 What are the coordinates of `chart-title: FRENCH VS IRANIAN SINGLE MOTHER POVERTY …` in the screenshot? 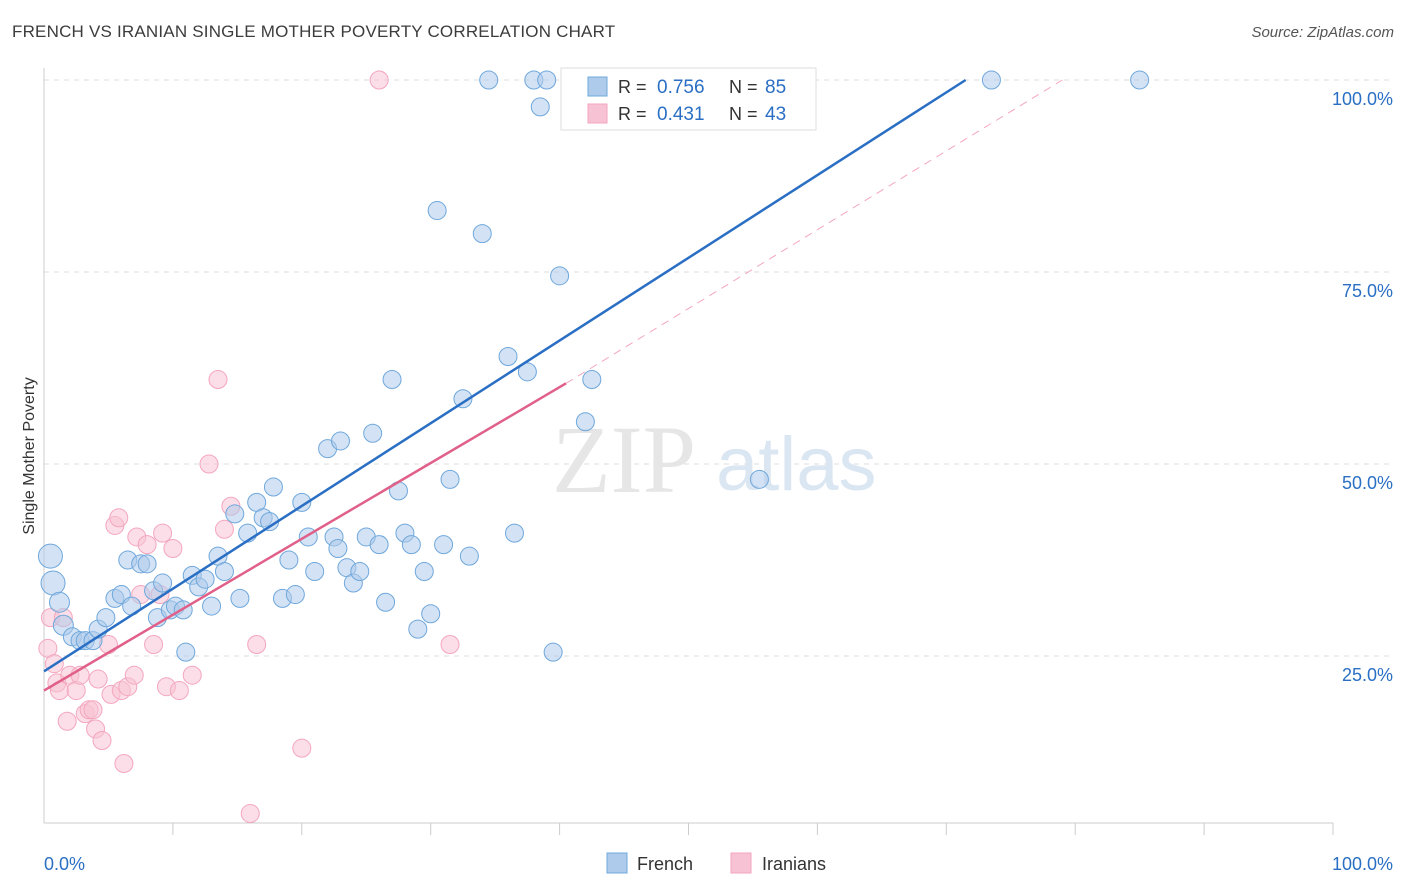 It's located at (314, 31).